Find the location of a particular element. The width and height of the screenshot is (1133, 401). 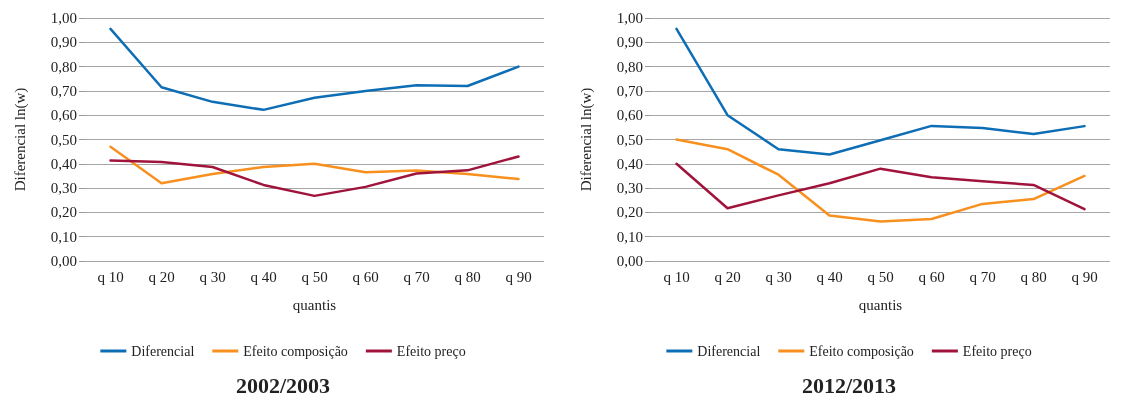

text: 2002/2003 is located at coordinates (283, 385).